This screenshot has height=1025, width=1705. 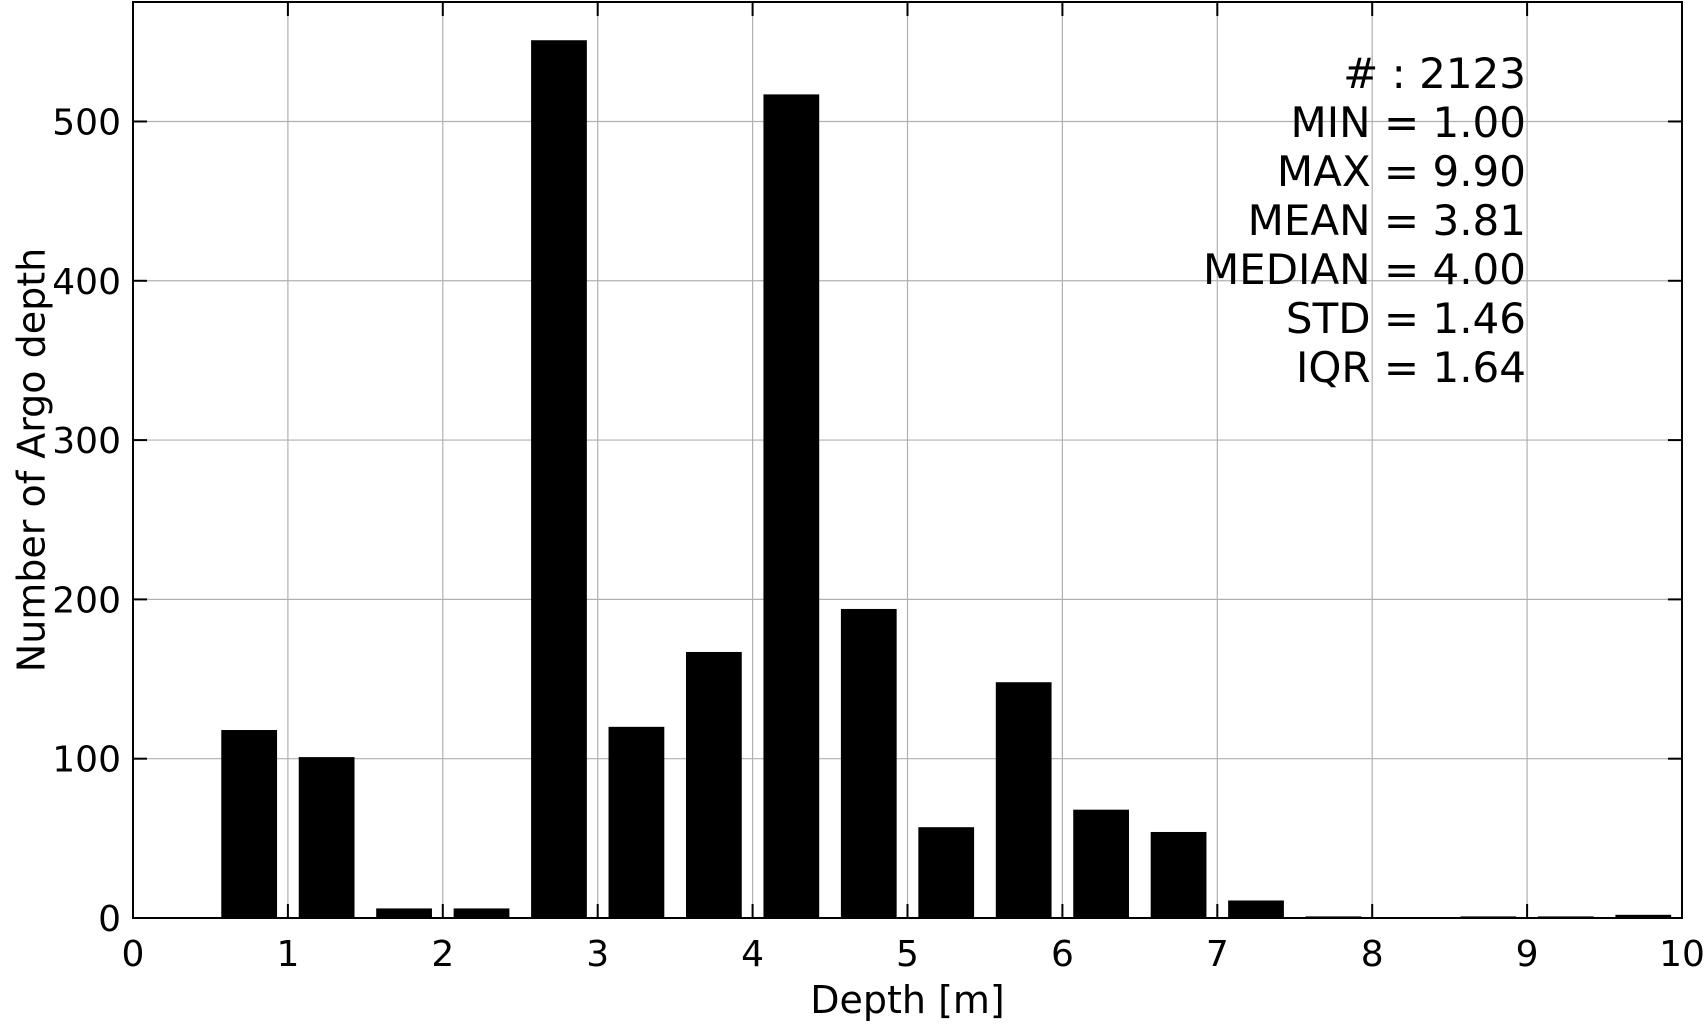 What do you see at coordinates (287, 954) in the screenshot?
I see `x-tick-label: 1` at bounding box center [287, 954].